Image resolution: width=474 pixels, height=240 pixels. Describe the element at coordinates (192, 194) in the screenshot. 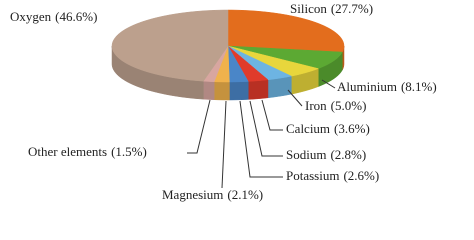

I see `category-name: Magnesium` at that location.